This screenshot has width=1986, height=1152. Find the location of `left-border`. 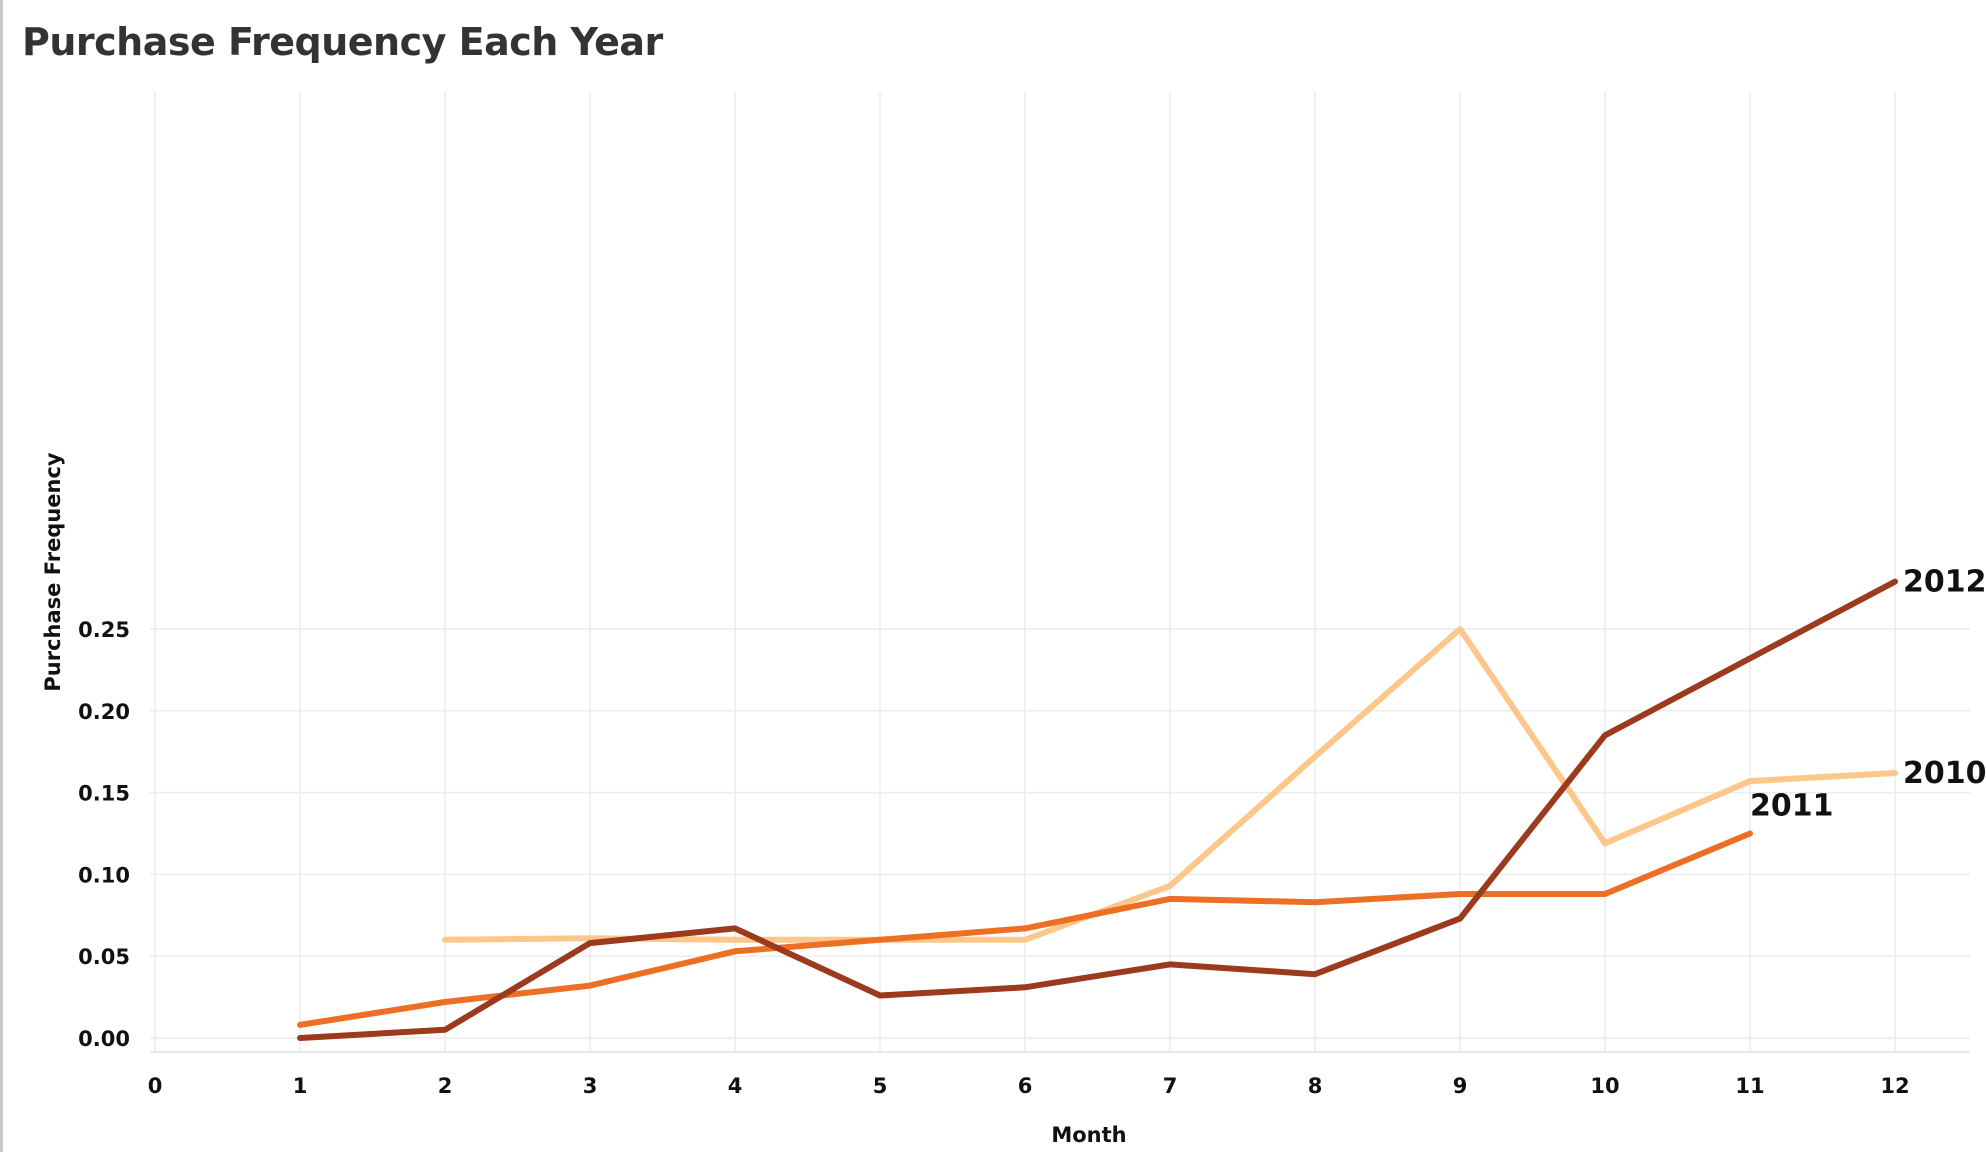

left-border is located at coordinates (1, 576).